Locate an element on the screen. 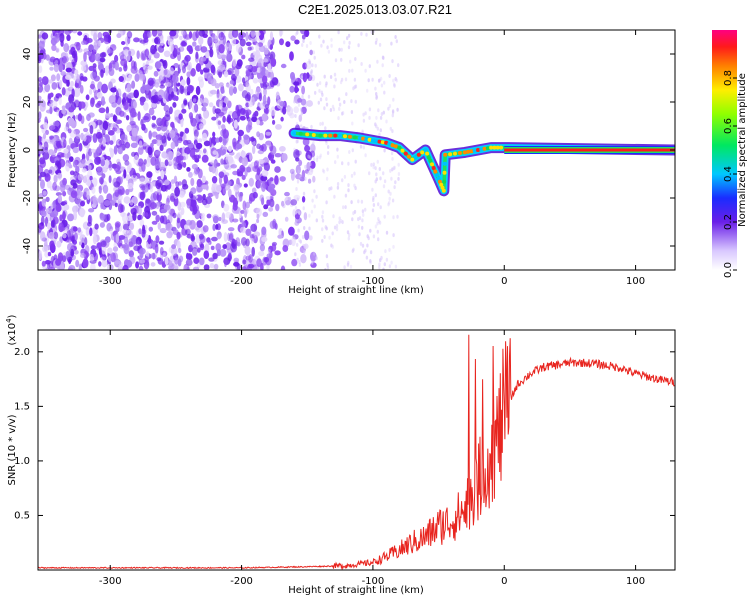  y-tick-label: 1.5 is located at coordinates (22, 406).